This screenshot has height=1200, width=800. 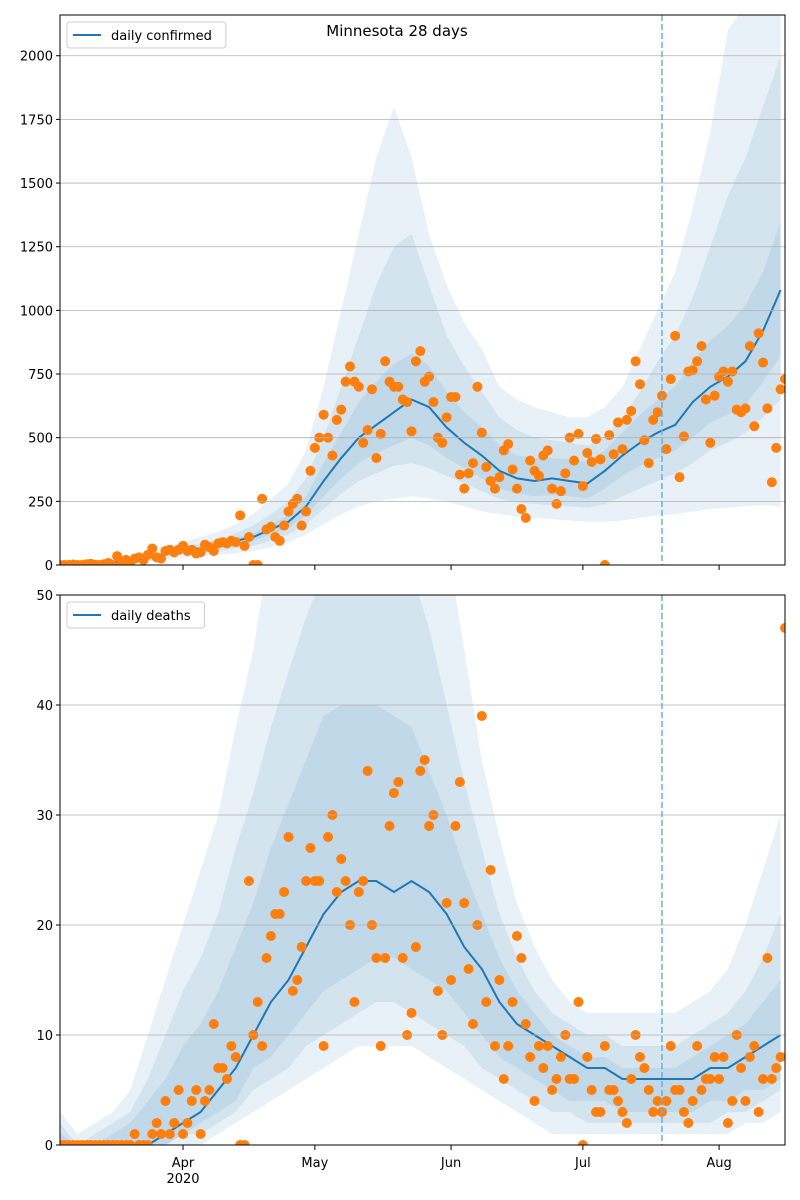 What do you see at coordinates (36, 248) in the screenshot?
I see `y-tick-label: 1250` at bounding box center [36, 248].